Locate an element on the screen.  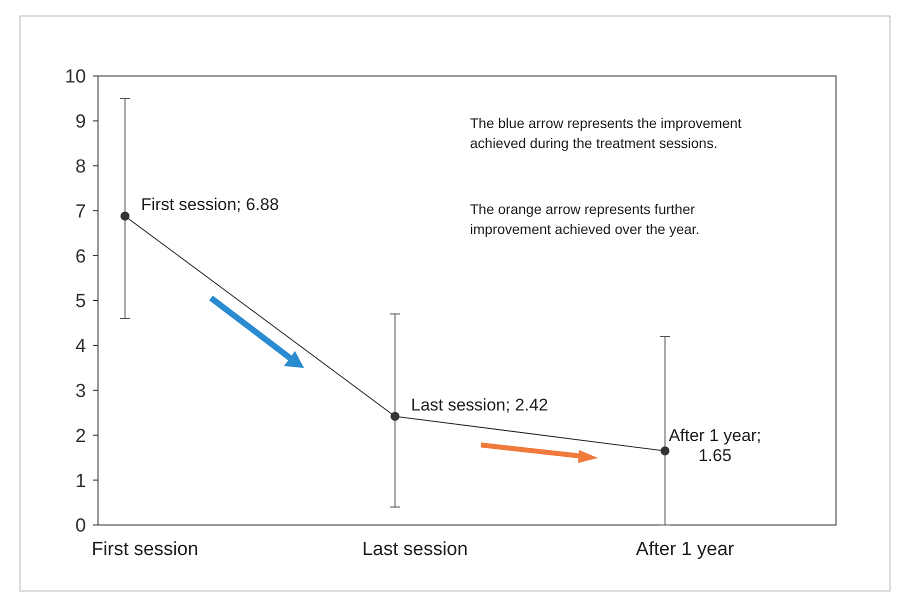
data-label: After 1 year; 1.65 is located at coordinates (715, 445).